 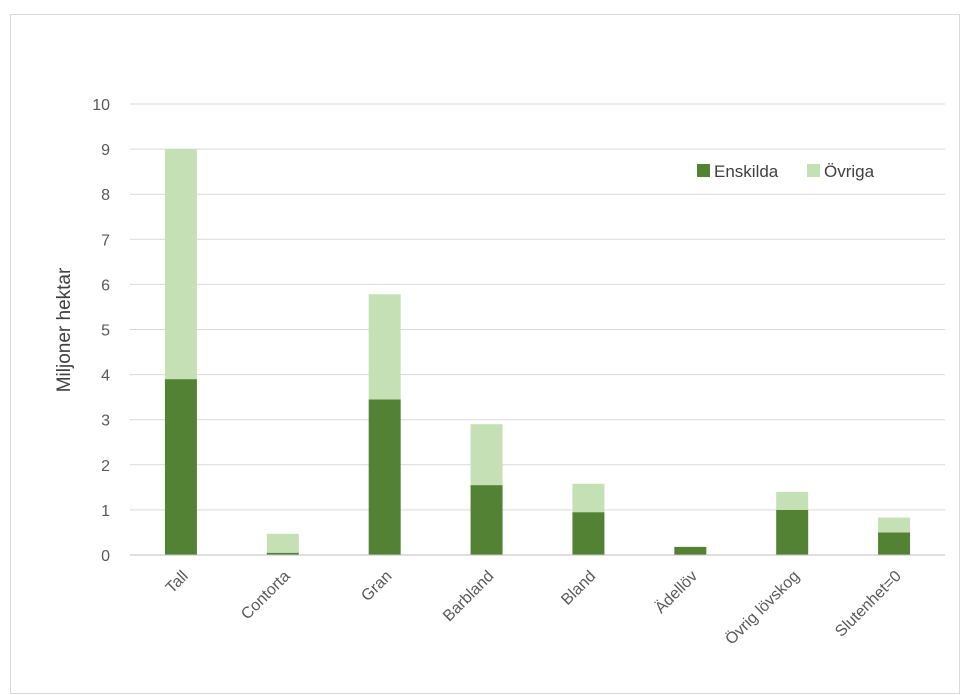 What do you see at coordinates (746, 171) in the screenshot?
I see `legend-label-enskilda: Enskilda` at bounding box center [746, 171].